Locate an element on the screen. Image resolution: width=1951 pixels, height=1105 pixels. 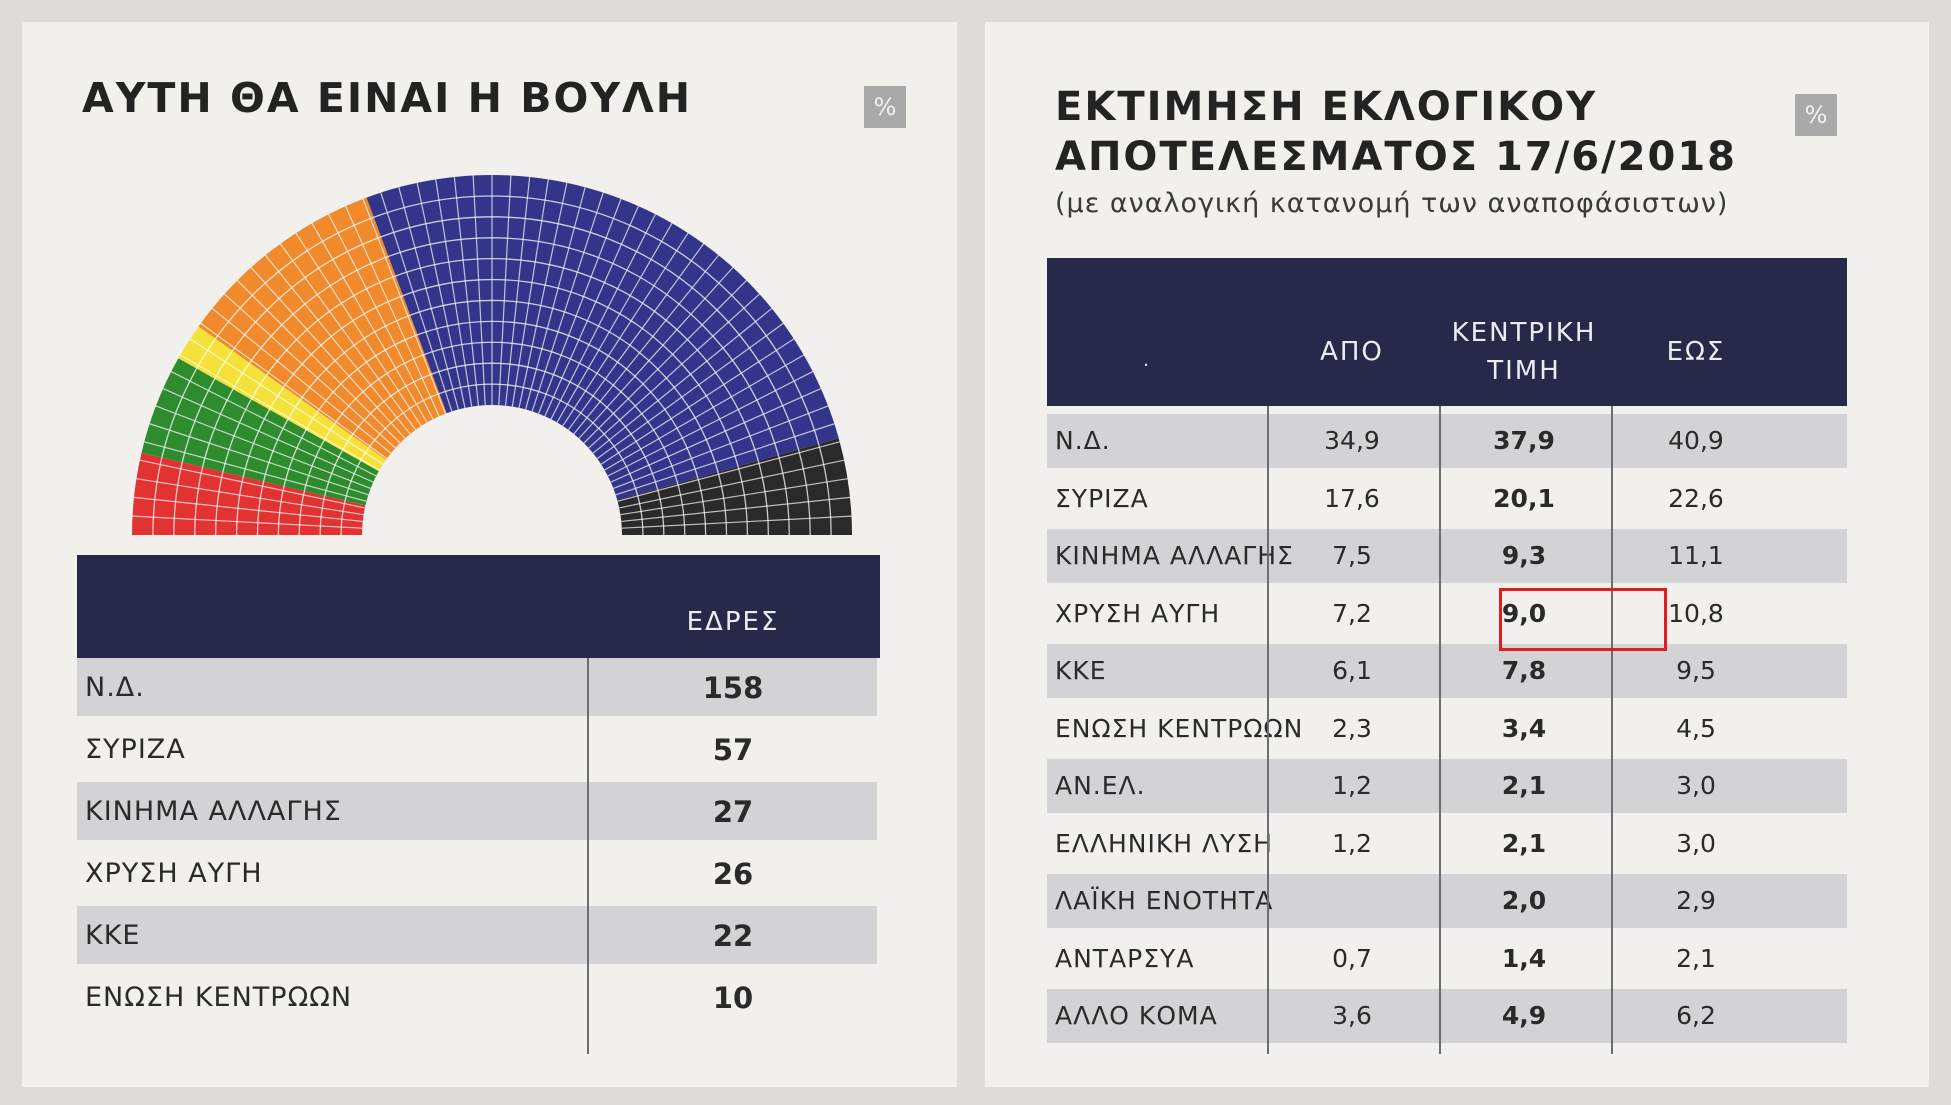
estimate-row: ΑΝ.ΕΛ. 1,2 2,1 3,0 is located at coordinates (1447, 786).